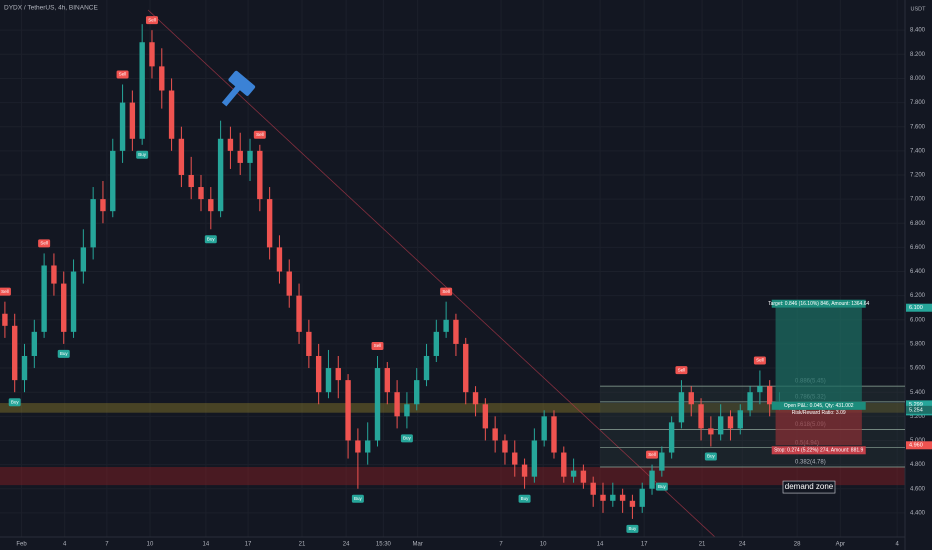 This screenshot has height=550, width=932. I want to click on y-tick-label: 6.600, so click(918, 248).